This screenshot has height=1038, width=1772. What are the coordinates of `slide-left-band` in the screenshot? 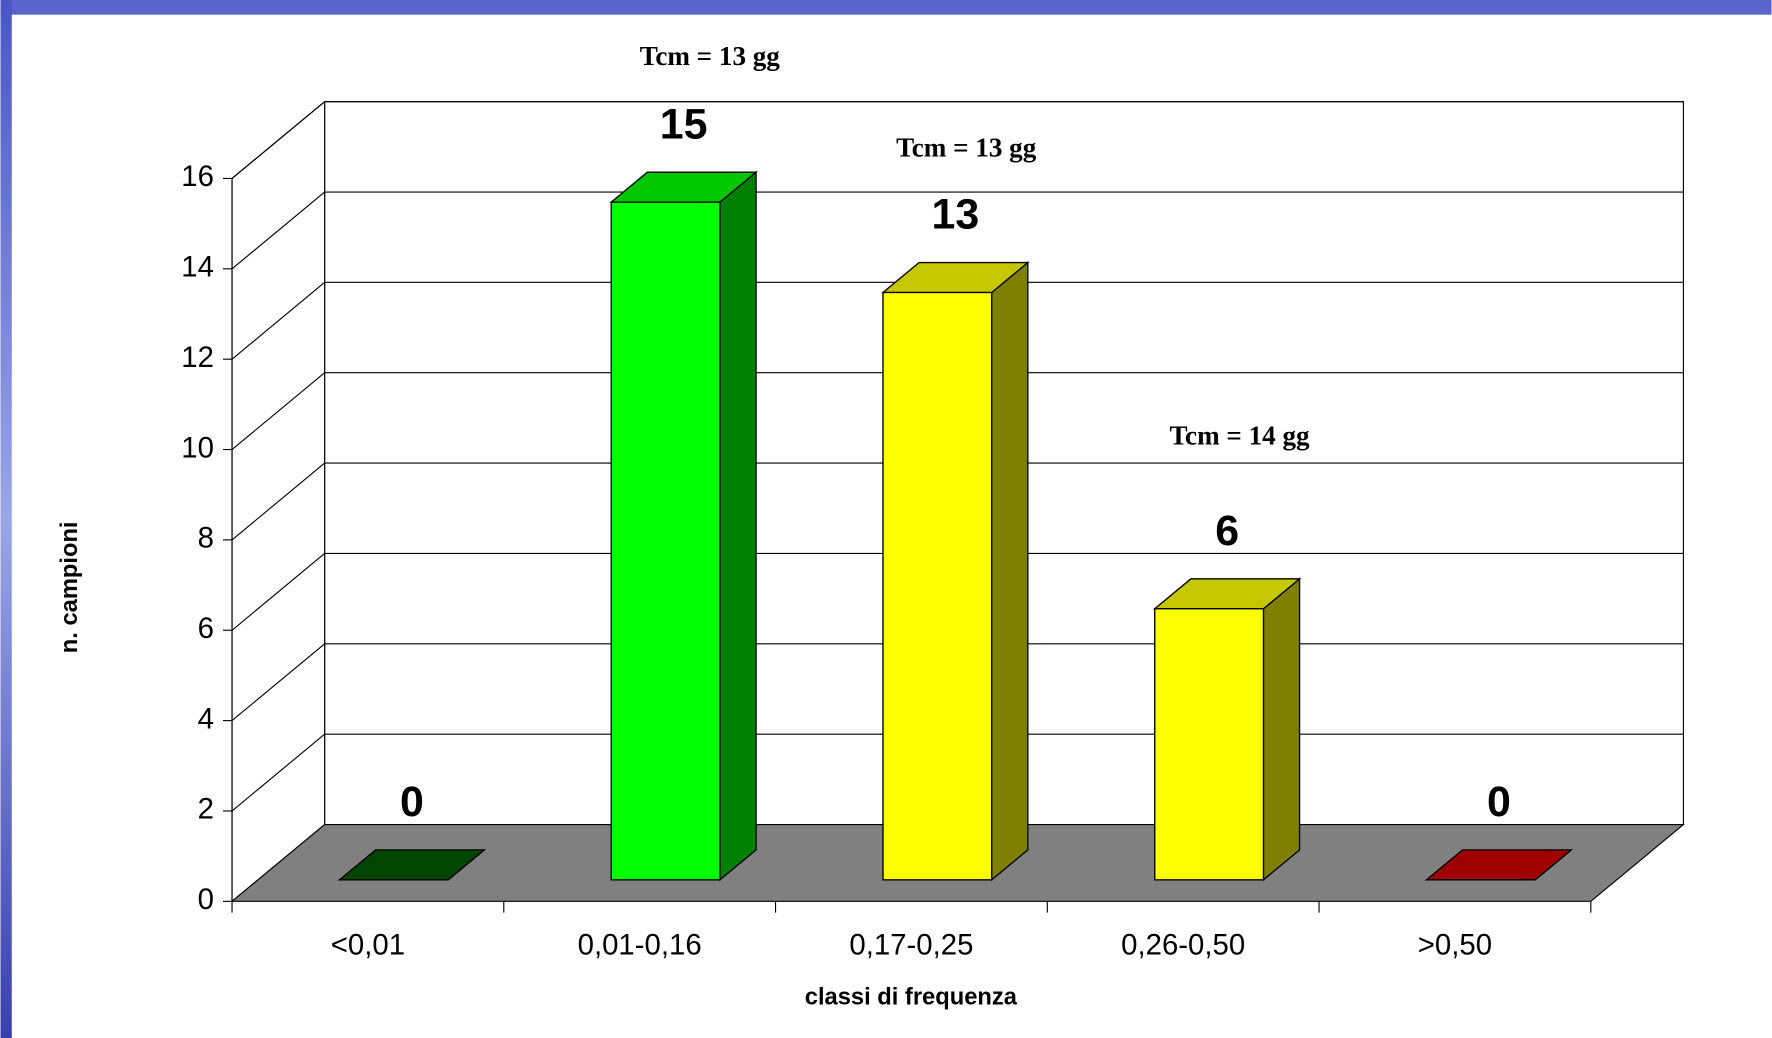 It's located at (6, 519).